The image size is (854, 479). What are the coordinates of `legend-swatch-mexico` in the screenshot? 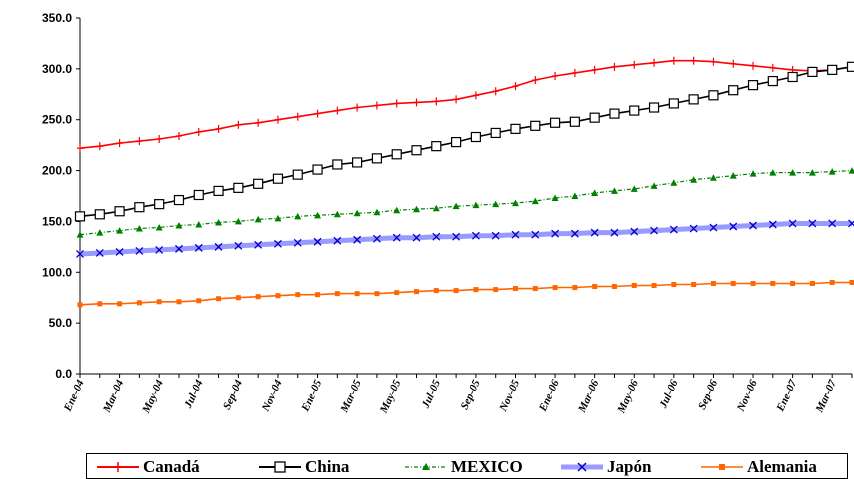 It's located at (426, 466).